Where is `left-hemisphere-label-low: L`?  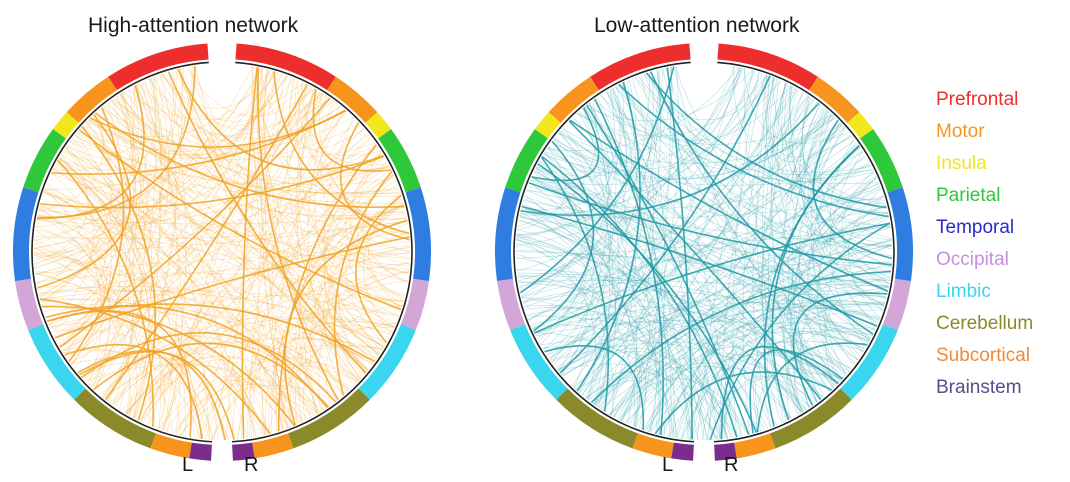
left-hemisphere-label-low: L is located at coordinates (668, 465).